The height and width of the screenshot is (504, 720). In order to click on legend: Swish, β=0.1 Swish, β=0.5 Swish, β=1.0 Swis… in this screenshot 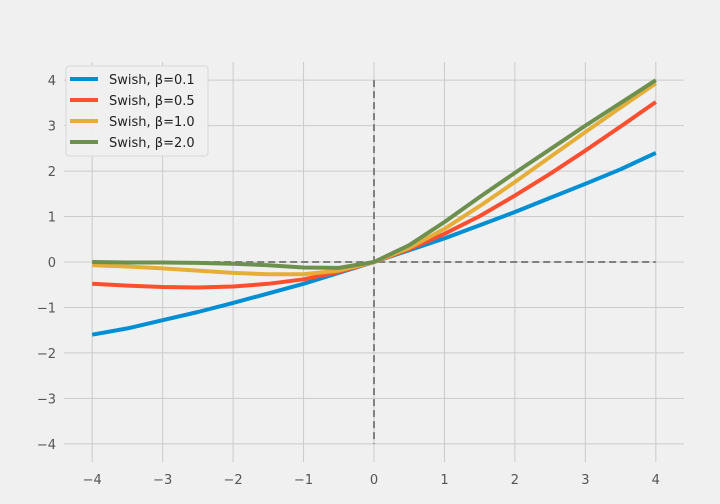, I will do `click(137, 111)`.